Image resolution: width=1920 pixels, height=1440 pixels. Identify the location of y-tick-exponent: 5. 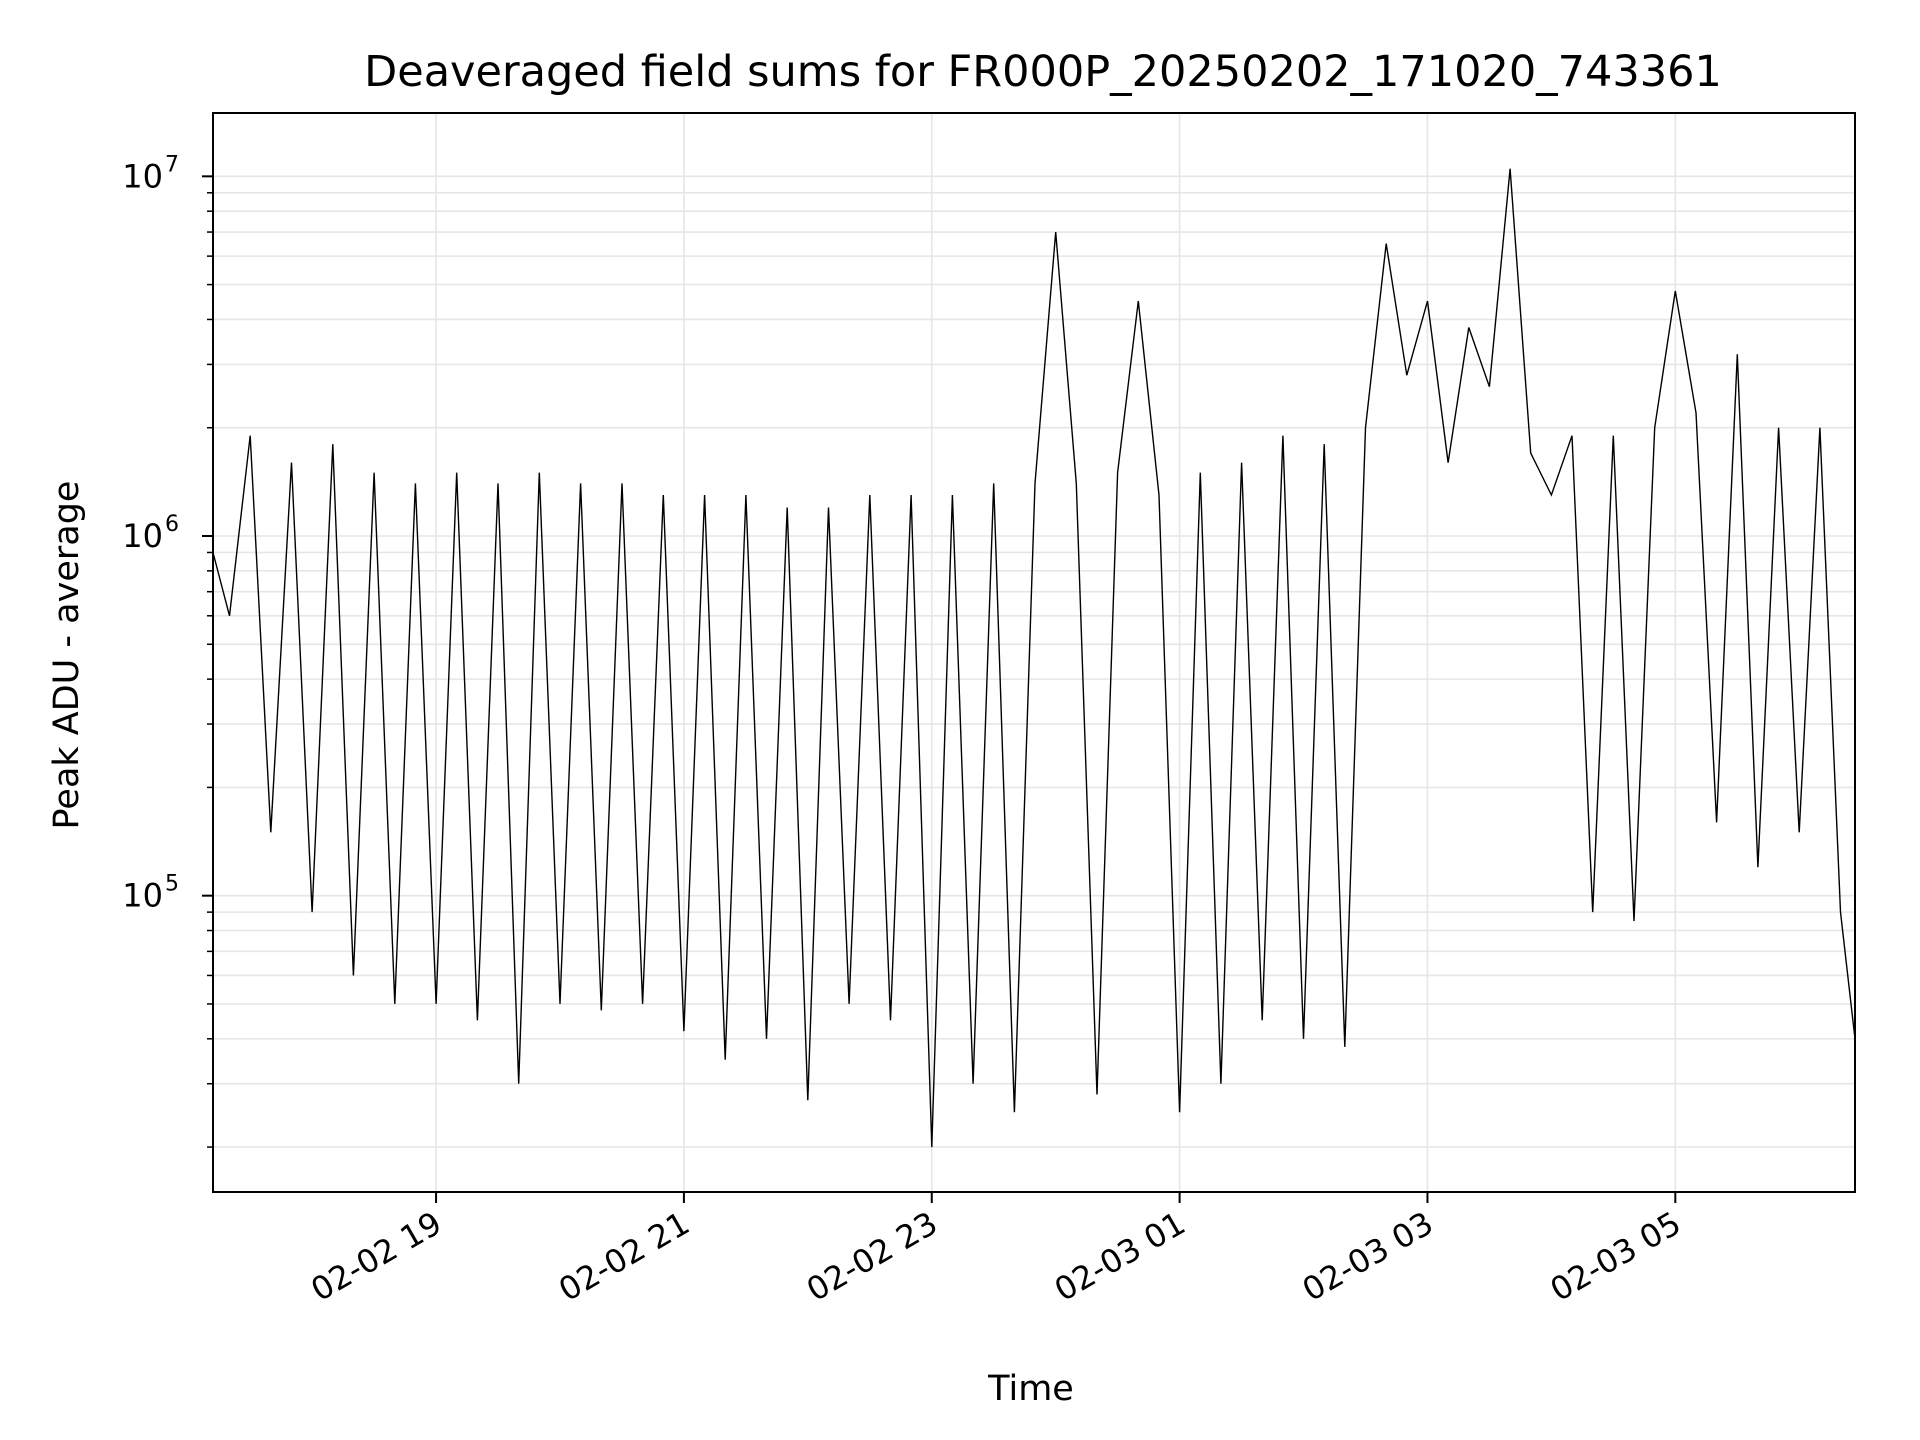
(172, 884).